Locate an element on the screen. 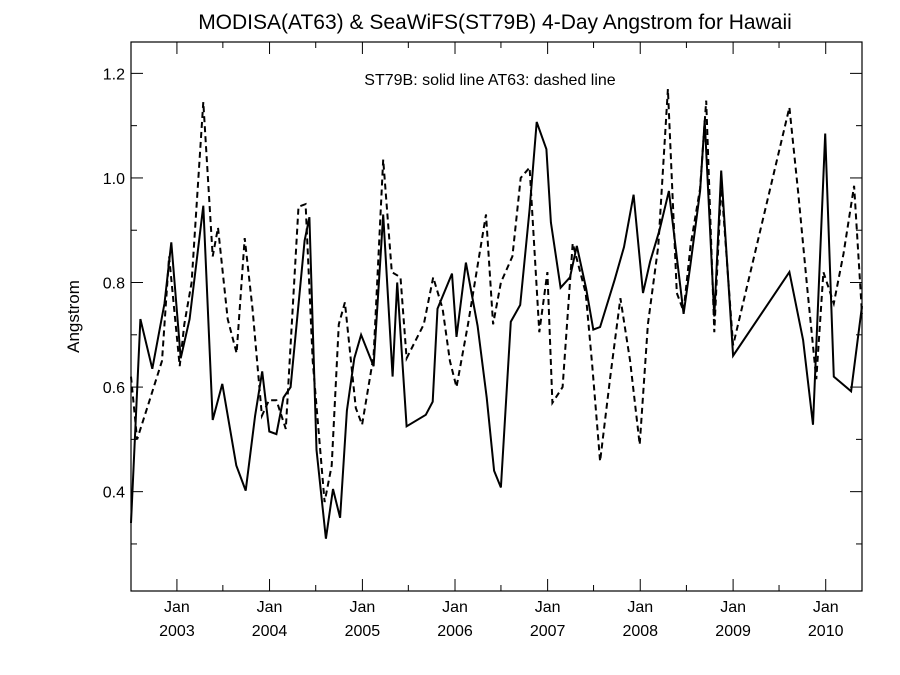  x-tick-label-year: 2005 is located at coordinates (363, 631).